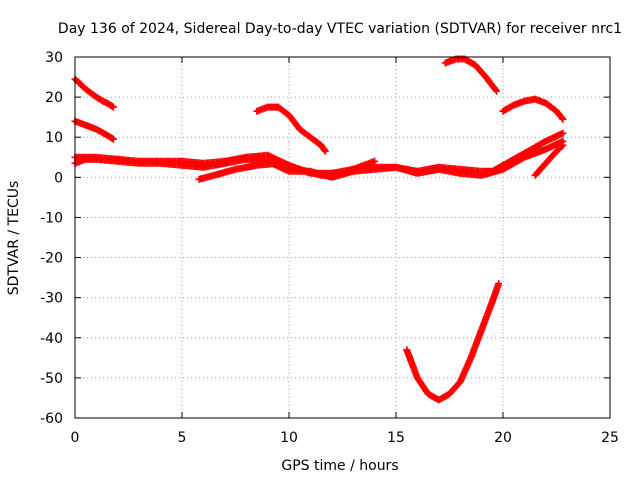  I want to click on y-tick-label: 20, so click(54, 98).